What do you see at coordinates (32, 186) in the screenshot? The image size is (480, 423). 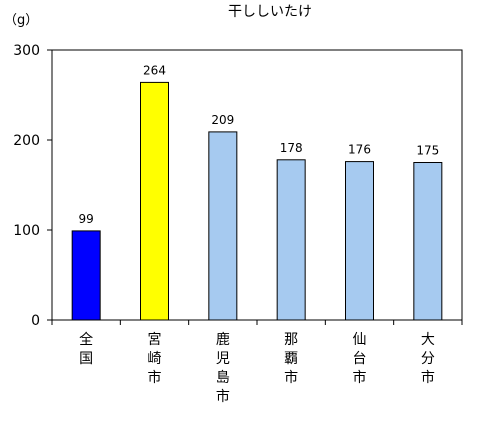 I see `y-axis: 0 100 200 300` at bounding box center [32, 186].